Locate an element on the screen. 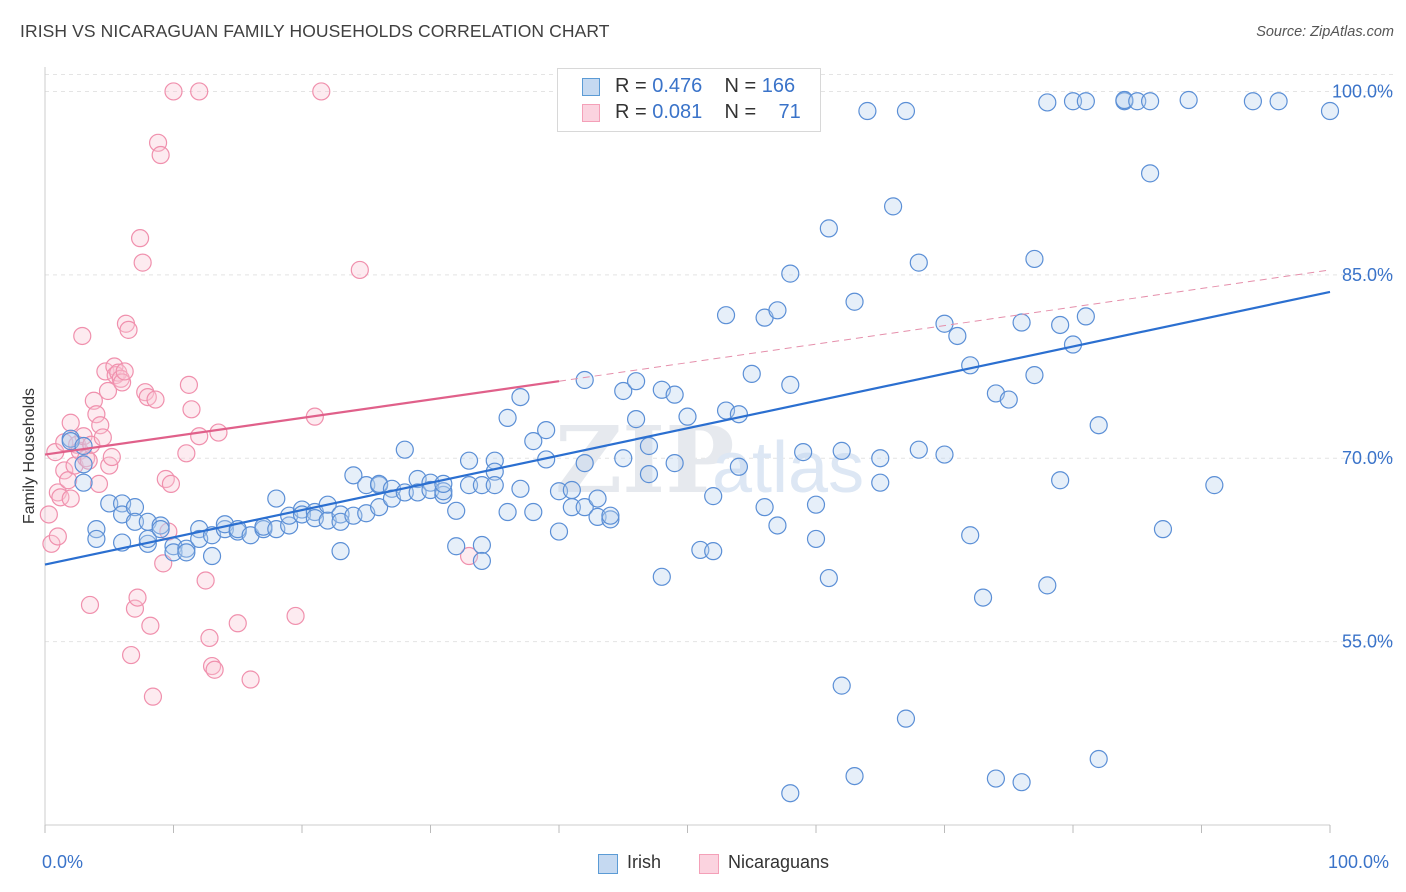 This screenshot has height=892, width=1406. nicaraguans-trend-line is located at coordinates (302, 418).